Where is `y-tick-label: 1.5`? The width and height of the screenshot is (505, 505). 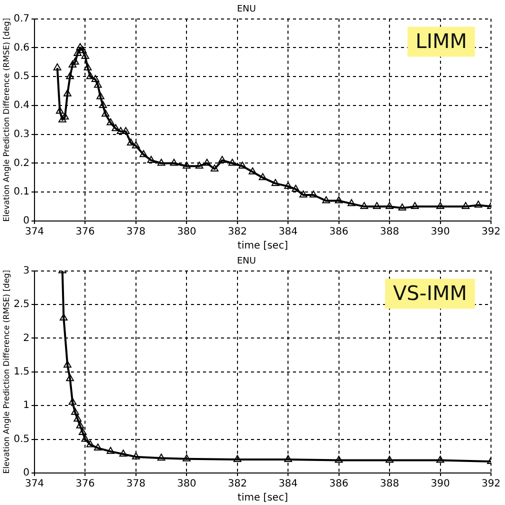 y-tick-label: 1.5 is located at coordinates (22, 372).